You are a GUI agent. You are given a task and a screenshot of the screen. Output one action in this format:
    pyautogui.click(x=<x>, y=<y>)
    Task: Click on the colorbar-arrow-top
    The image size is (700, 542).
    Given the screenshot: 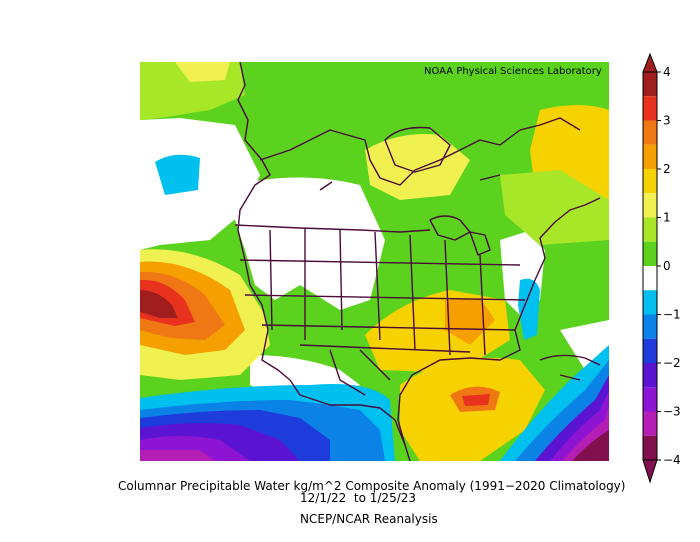 What is the action you would take?
    pyautogui.click(x=650, y=62)
    